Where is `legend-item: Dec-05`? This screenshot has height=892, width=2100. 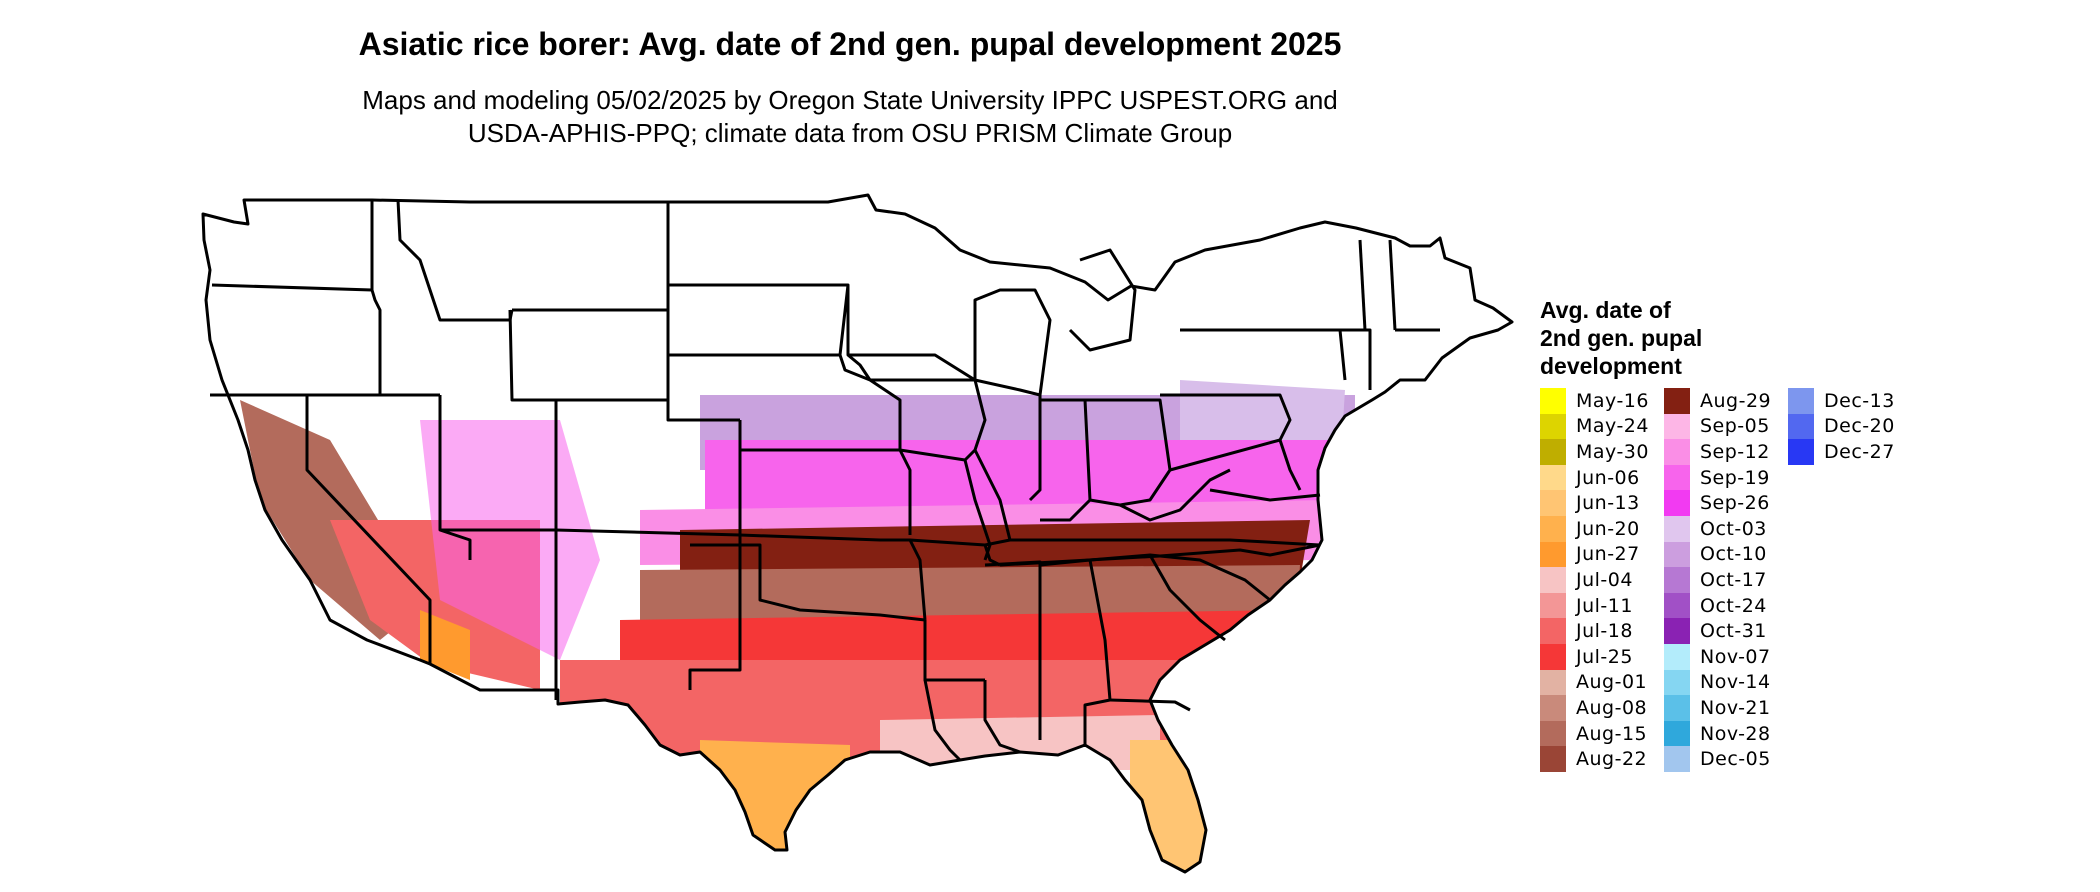 legend-item: Dec-05 is located at coordinates (1719, 759).